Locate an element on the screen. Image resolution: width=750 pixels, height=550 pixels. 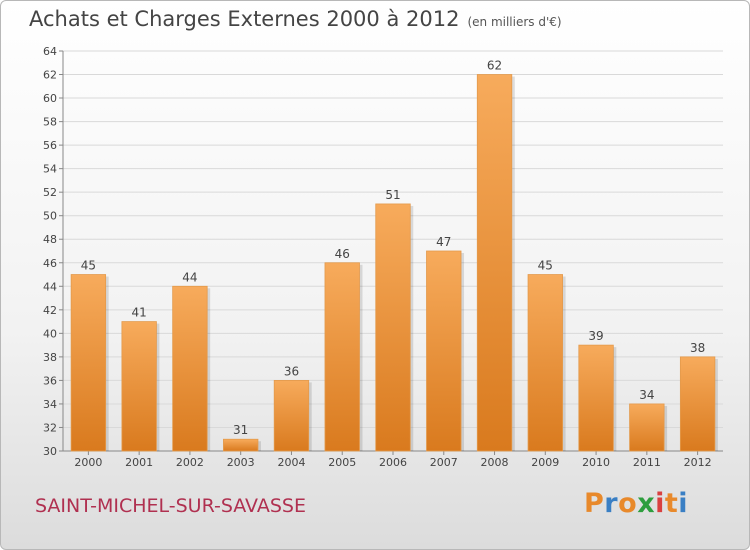
y-tick-label: 56 is located at coordinates (50, 145).